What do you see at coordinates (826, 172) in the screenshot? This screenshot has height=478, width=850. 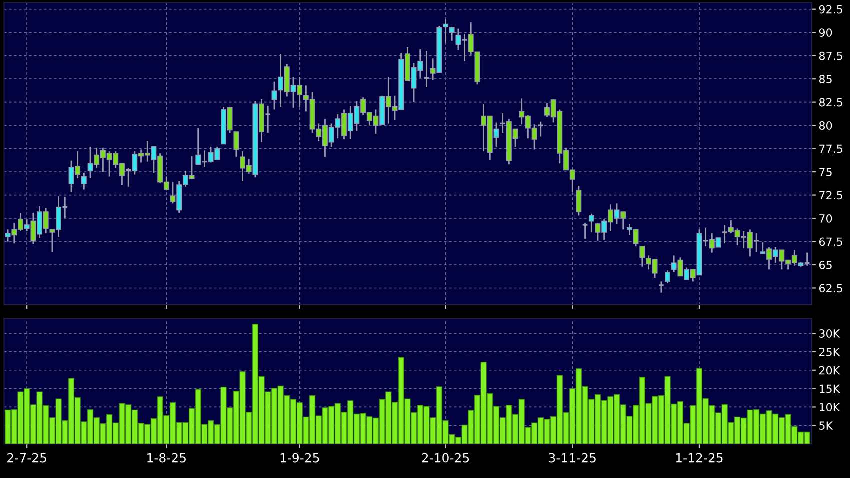 I see `y-tick-label: 75` at bounding box center [826, 172].